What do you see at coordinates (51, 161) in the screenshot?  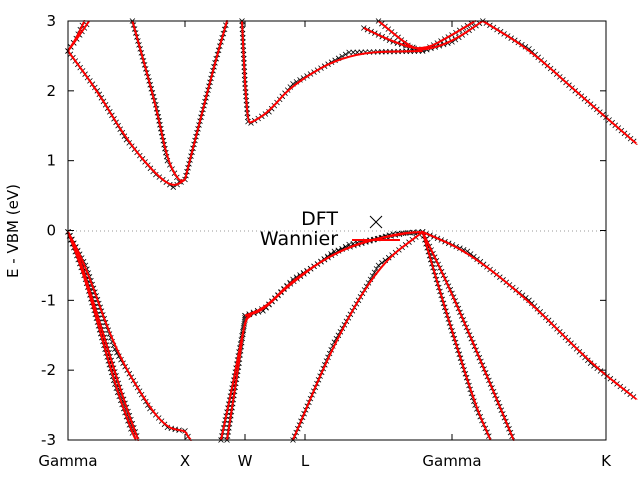 I see `y-tick-label: 1` at bounding box center [51, 161].